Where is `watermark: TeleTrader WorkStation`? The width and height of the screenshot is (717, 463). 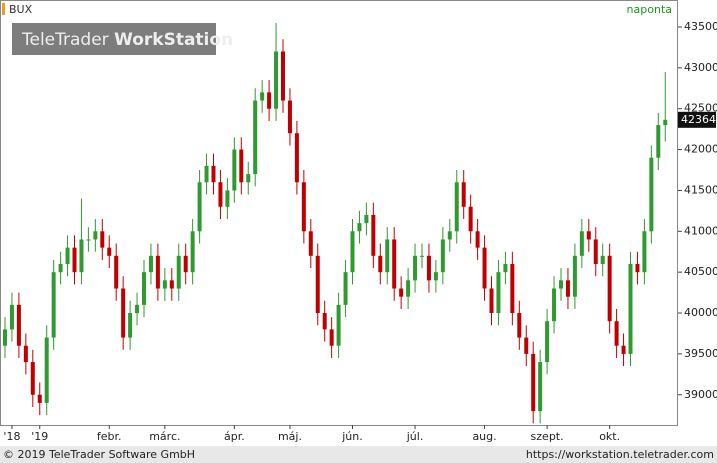 watermark: TeleTrader WorkStation is located at coordinates (127, 40).